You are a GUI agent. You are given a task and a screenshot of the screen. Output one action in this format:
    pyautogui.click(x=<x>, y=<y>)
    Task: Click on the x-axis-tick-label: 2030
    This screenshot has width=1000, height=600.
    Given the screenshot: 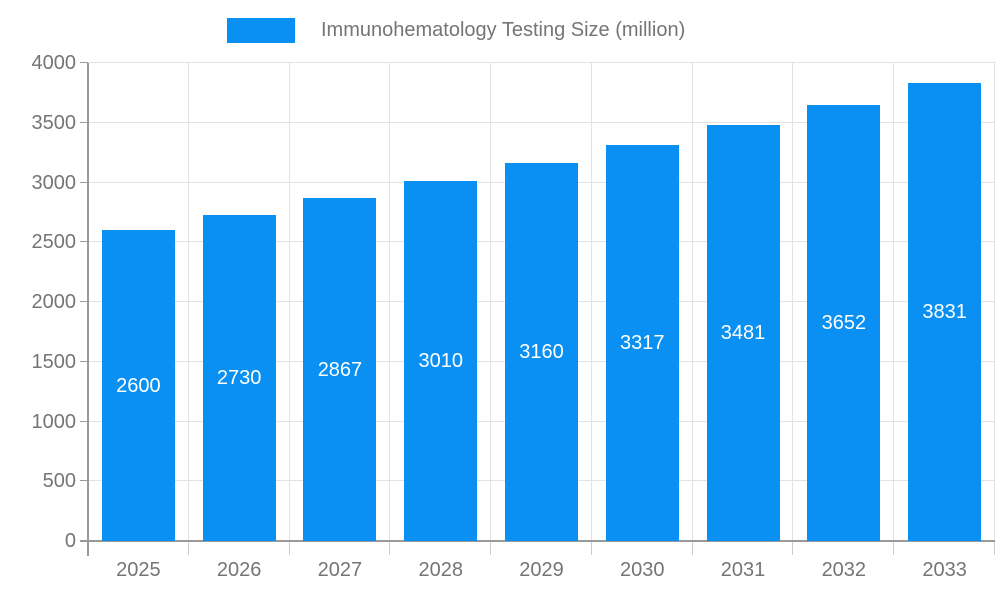 What is the action you would take?
    pyautogui.click(x=642, y=570)
    